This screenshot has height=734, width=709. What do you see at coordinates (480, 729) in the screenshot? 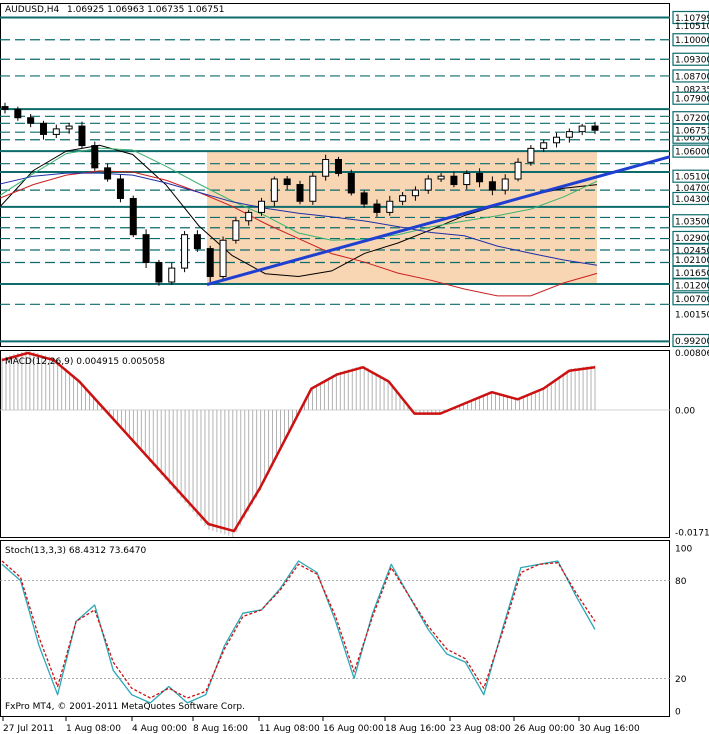
I see `time-tick-label: 23 Aug 08:00` at bounding box center [480, 729].